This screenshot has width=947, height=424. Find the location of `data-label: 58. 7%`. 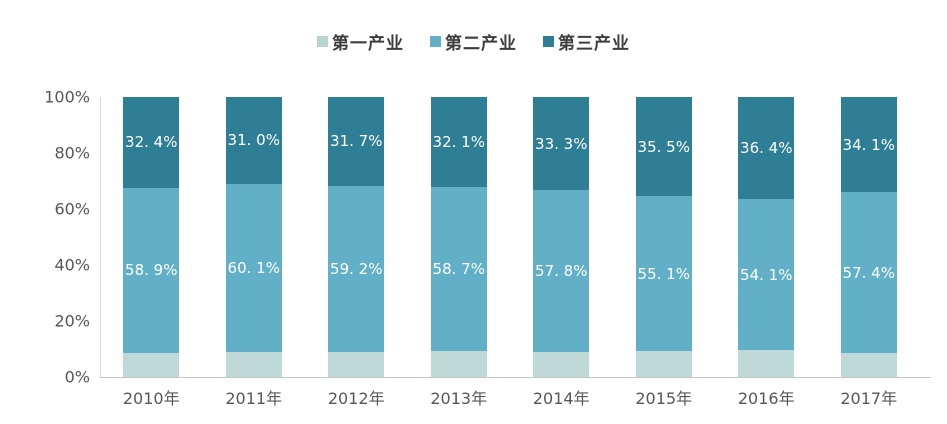

data-label: 58. 7% is located at coordinates (458, 269).